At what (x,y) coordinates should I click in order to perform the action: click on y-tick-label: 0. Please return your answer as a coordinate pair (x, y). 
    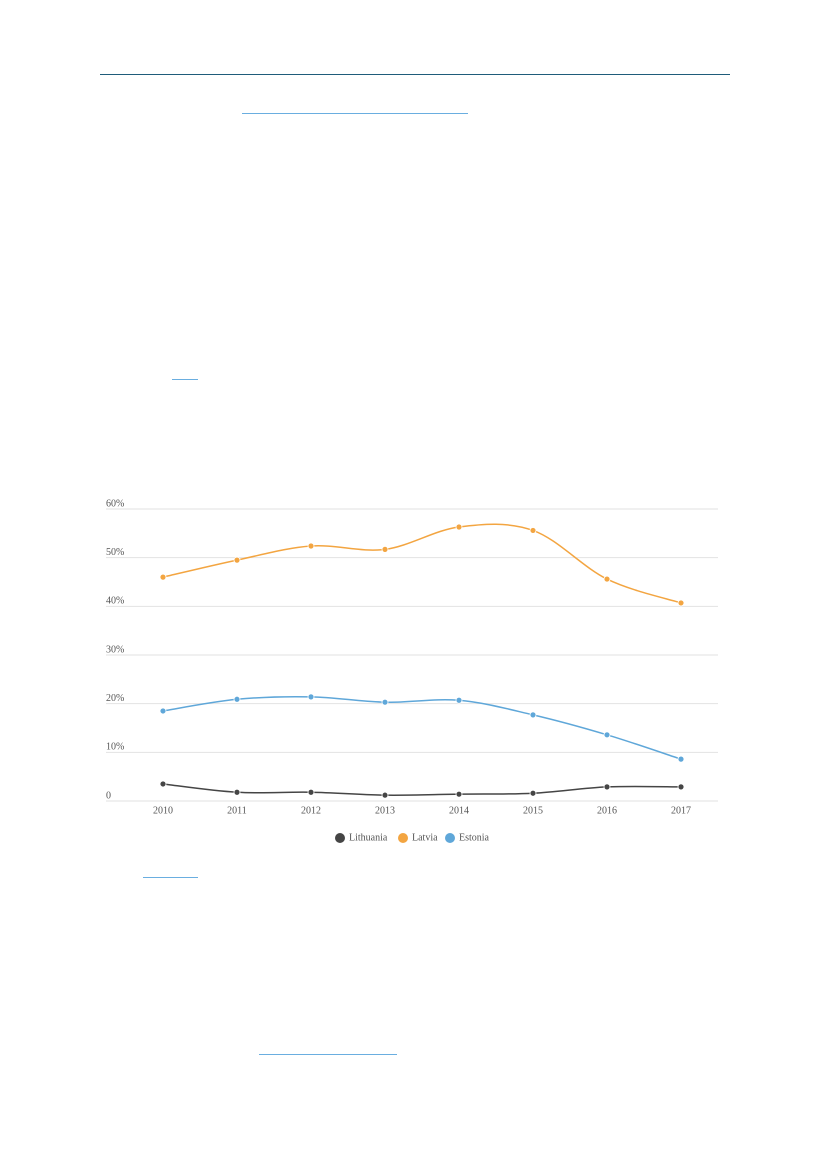
    Looking at the image, I should click on (108, 795).